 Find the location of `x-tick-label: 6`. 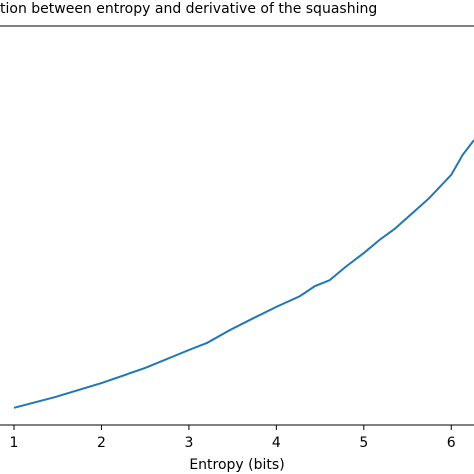

x-tick-label: 6 is located at coordinates (451, 443).